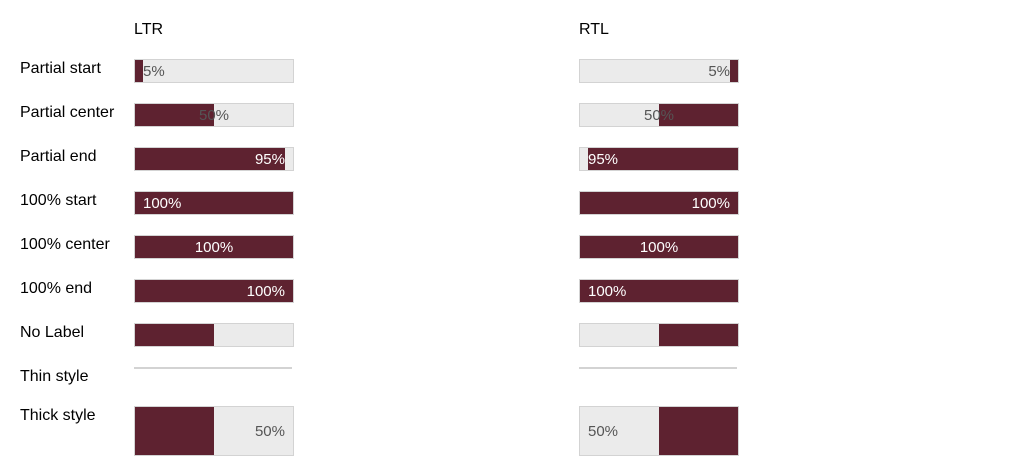 The height and width of the screenshot is (476, 1024). I want to click on progress-bar-ltr-full-center: 100%, so click(214, 247).